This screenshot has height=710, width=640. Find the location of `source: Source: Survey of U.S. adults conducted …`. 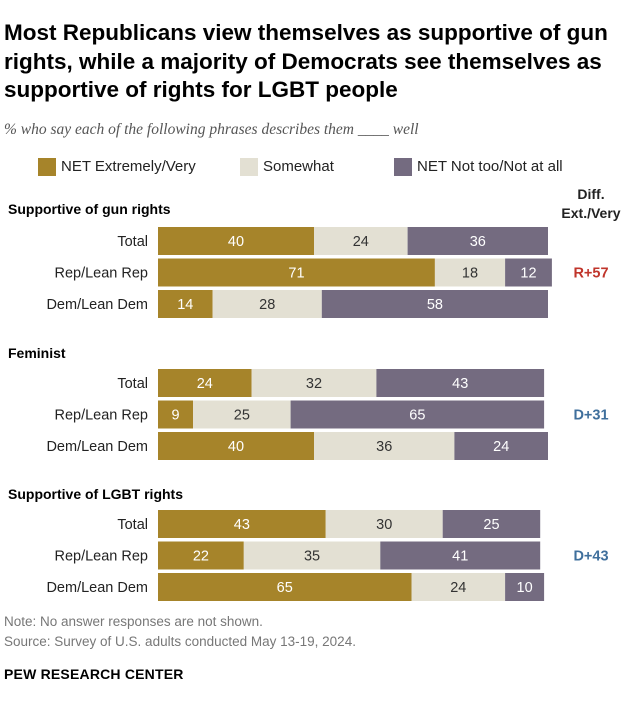

source: Source: Survey of U.S. adults conducted … is located at coordinates (180, 641).